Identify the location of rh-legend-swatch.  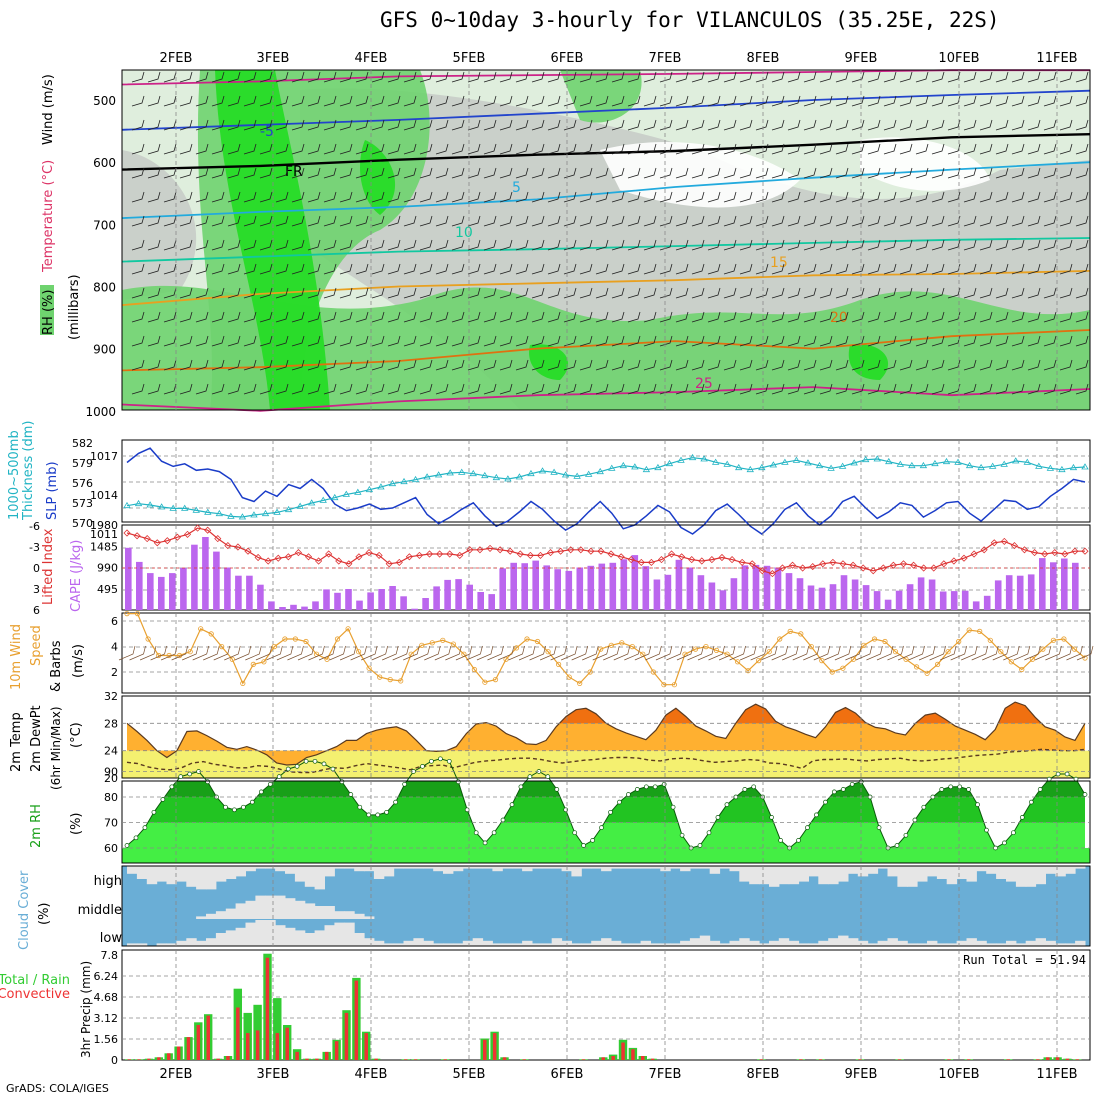
(47, 310).